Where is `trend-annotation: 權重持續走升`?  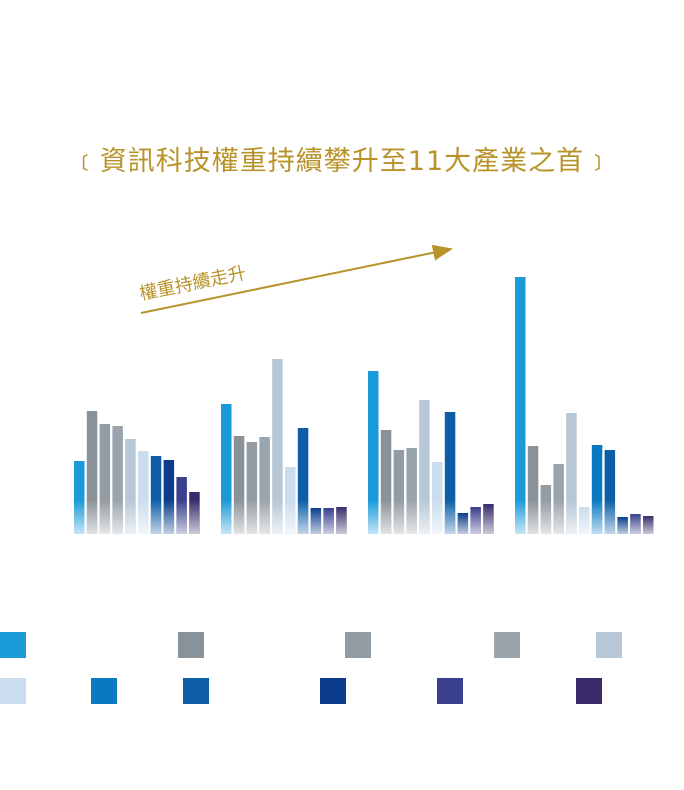
trend-annotation: 權重持續走升 is located at coordinates (193, 284).